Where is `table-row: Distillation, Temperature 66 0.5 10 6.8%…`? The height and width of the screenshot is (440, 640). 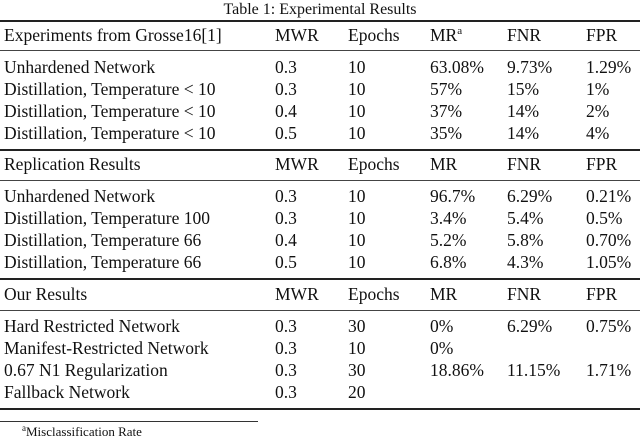
table-row: Distillation, Temperature 66 0.5 10 6.8%… is located at coordinates (320, 262).